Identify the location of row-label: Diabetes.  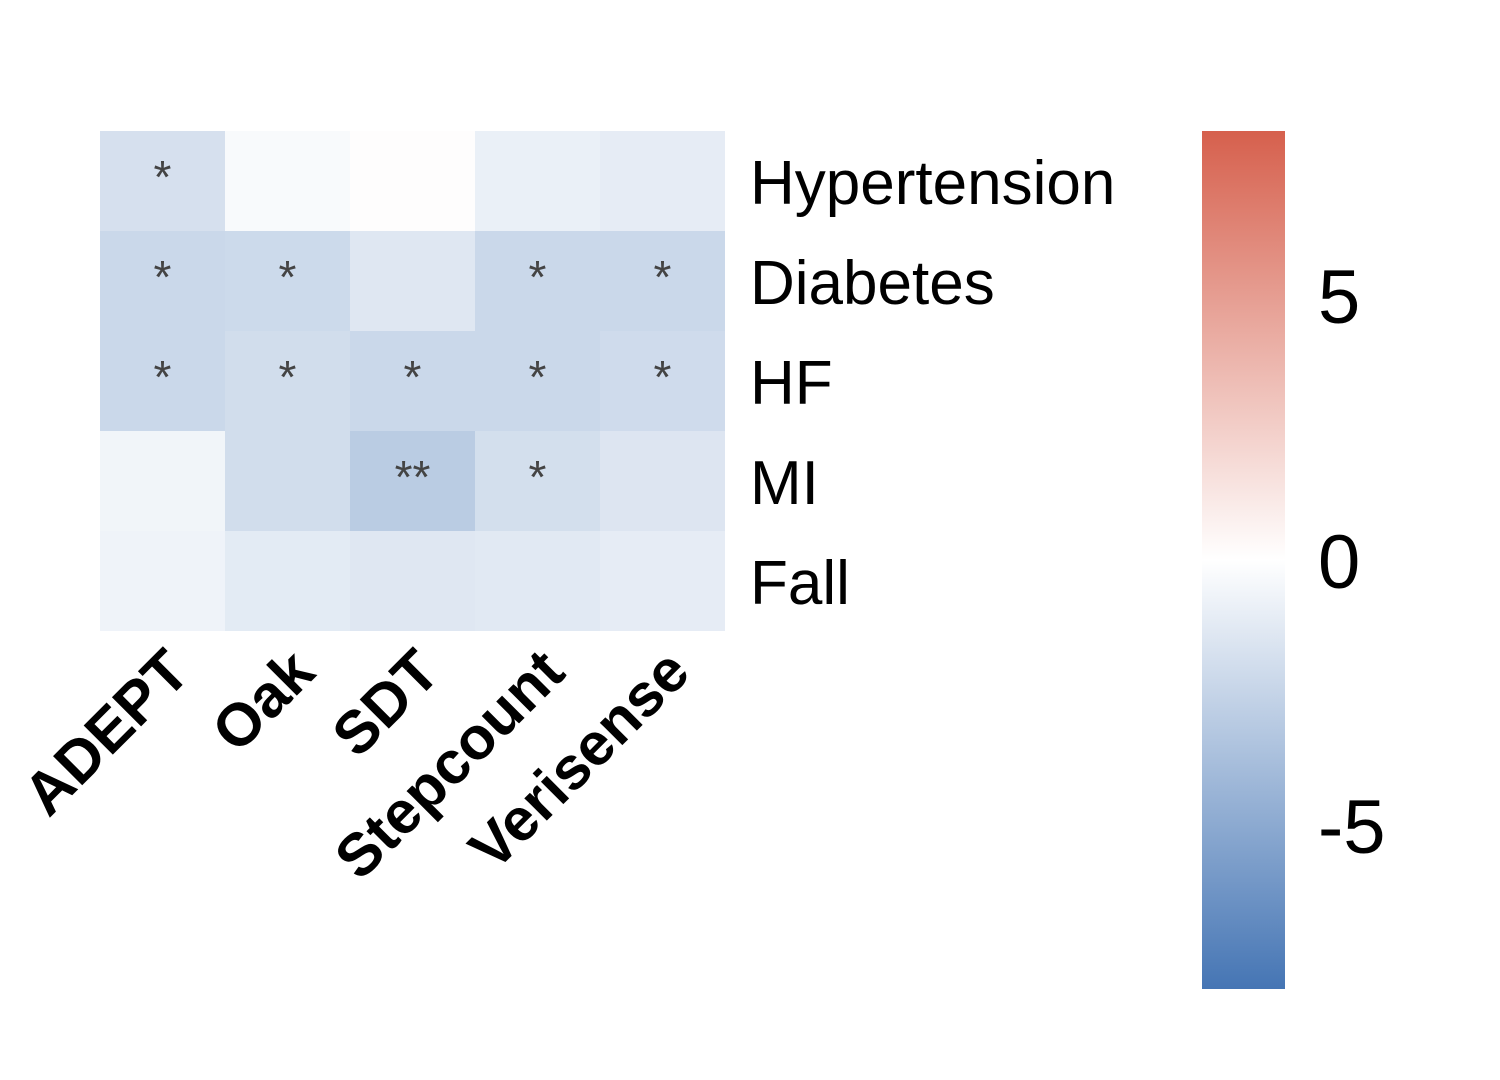
(872, 283).